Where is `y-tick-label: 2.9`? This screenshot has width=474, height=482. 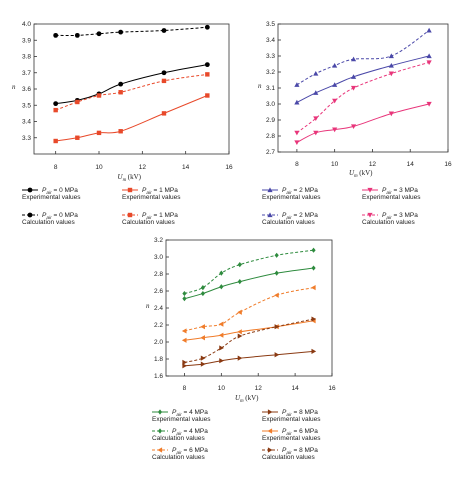
y-tick-label: 2.9 is located at coordinates (270, 120).